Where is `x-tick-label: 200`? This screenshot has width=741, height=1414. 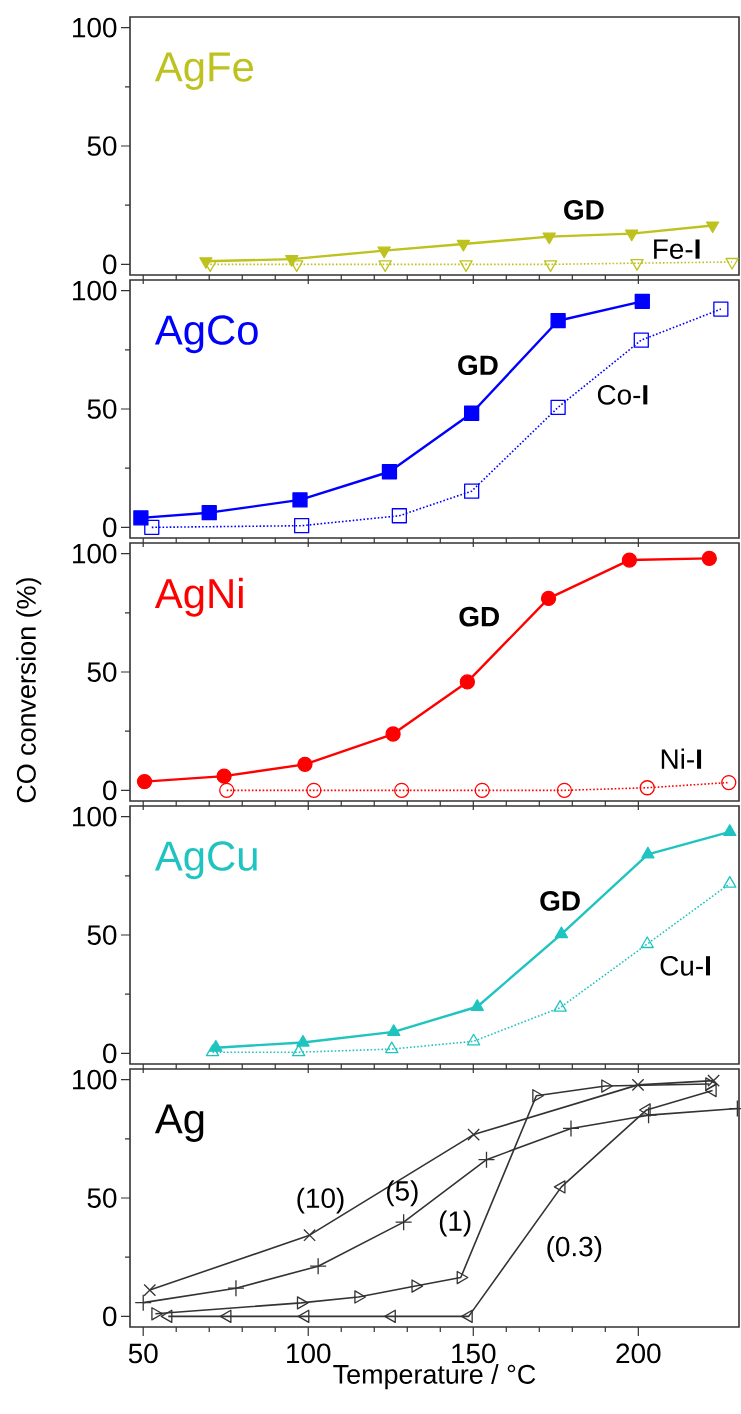 x-tick-label: 200 is located at coordinates (638, 1353).